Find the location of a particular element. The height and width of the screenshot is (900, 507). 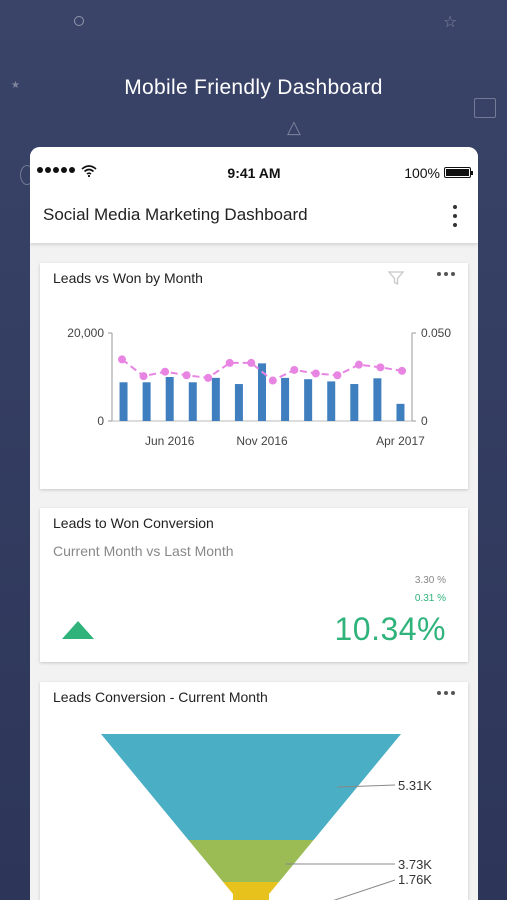

funnel-stage-label: 3.73K is located at coordinates (415, 864).